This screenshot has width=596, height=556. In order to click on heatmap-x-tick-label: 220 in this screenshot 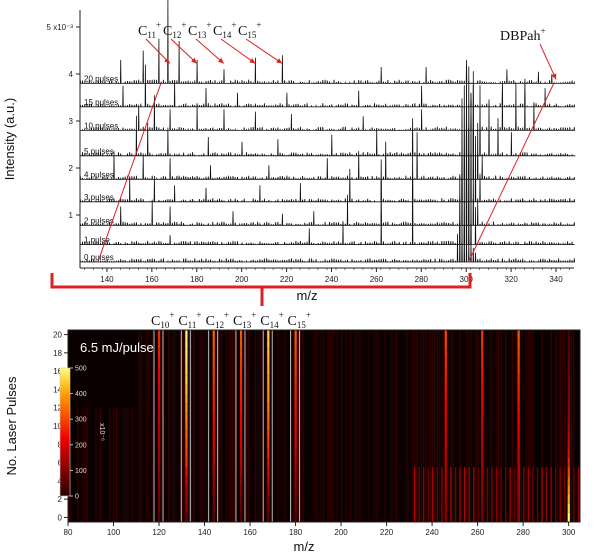, I will do `click(387, 532)`.